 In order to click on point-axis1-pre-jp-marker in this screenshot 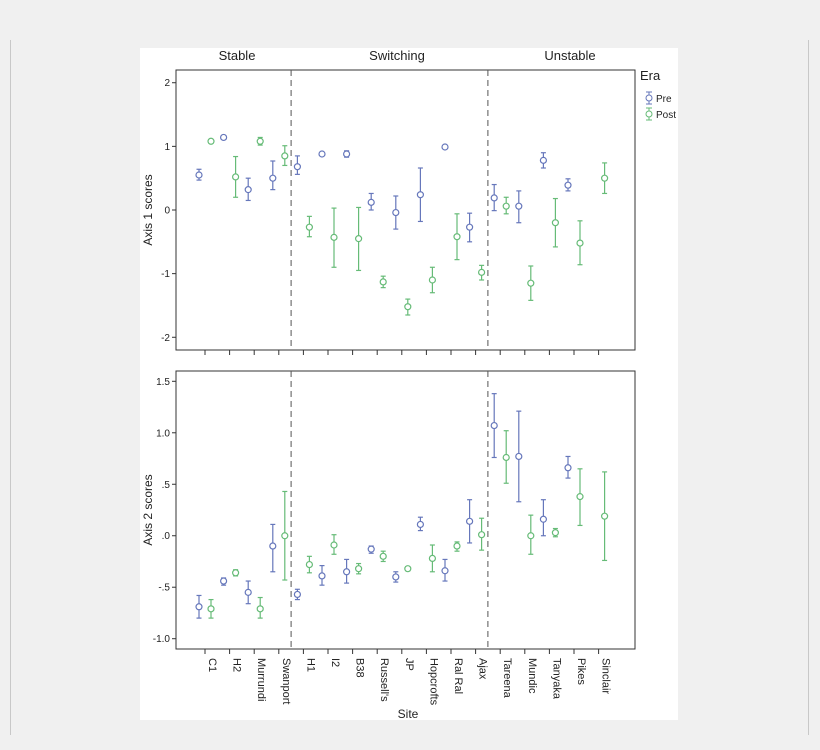, I will do `click(396, 212)`.